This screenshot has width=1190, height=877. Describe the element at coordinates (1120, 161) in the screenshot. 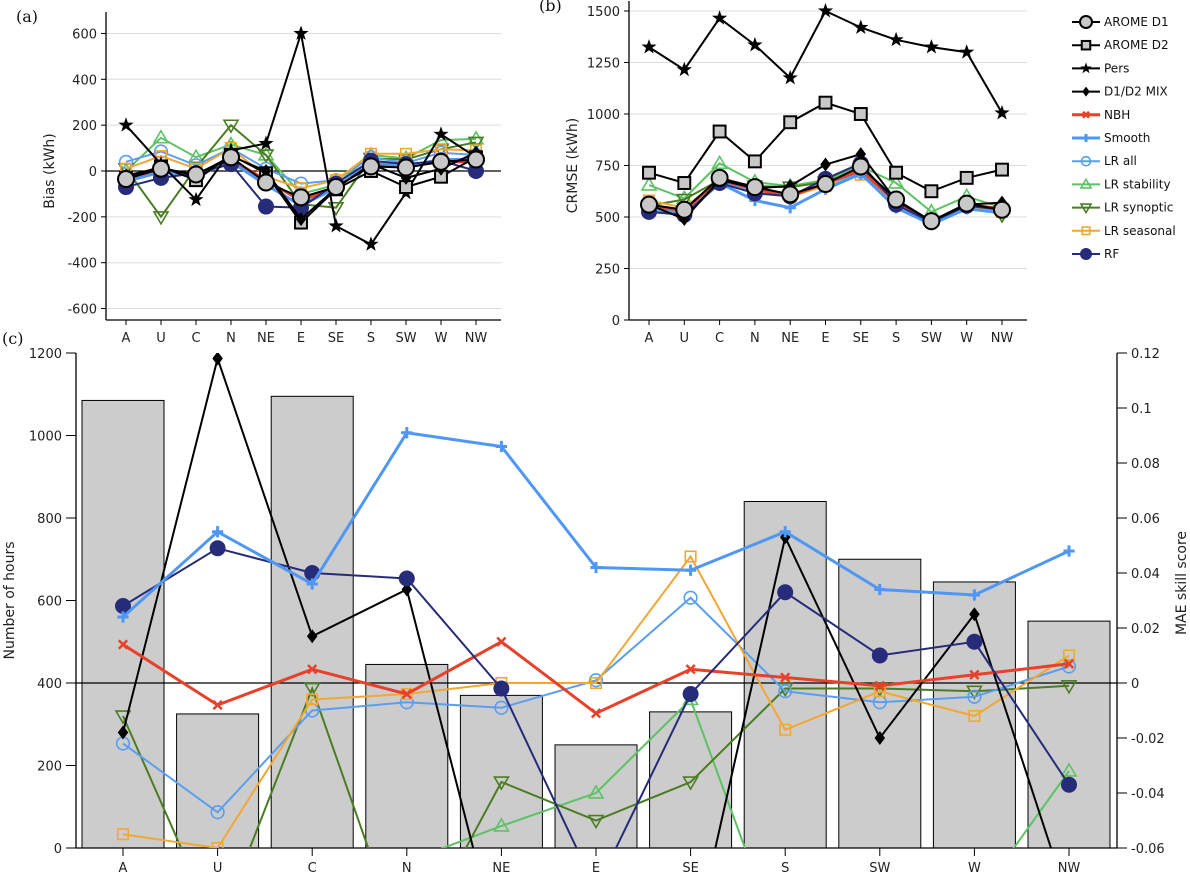

I see `legend-label: LR all` at that location.